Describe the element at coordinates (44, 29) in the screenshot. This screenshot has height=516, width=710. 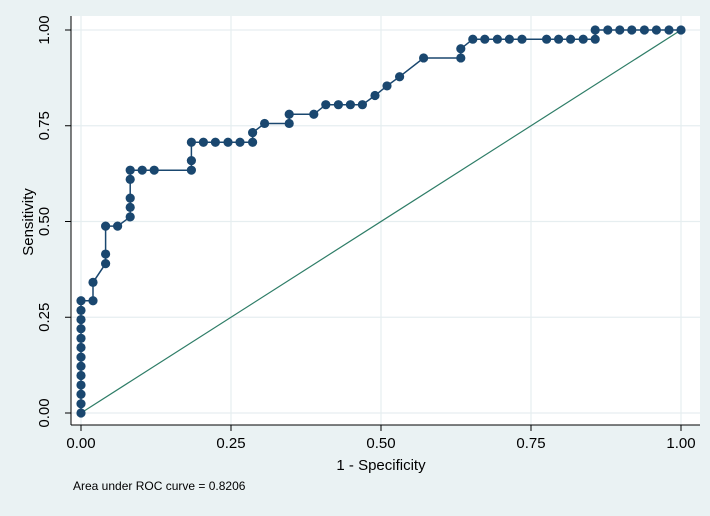
I see `y-tick-label: 1.00` at that location.